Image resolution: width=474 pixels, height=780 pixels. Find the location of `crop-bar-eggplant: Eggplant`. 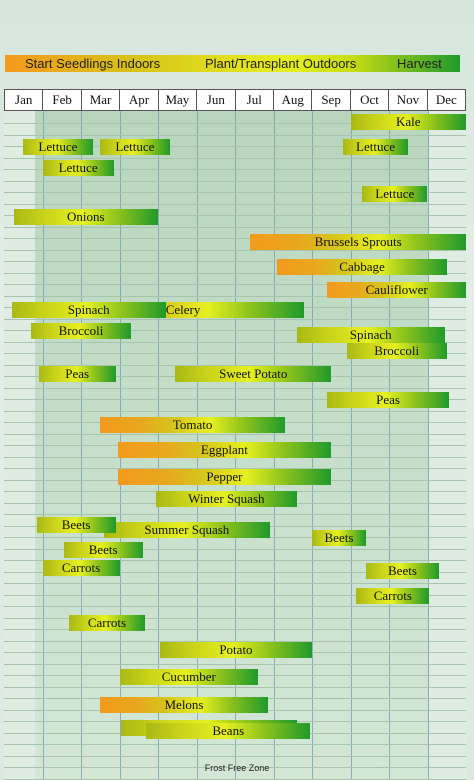

crop-bar-eggplant: Eggplant is located at coordinates (224, 450).